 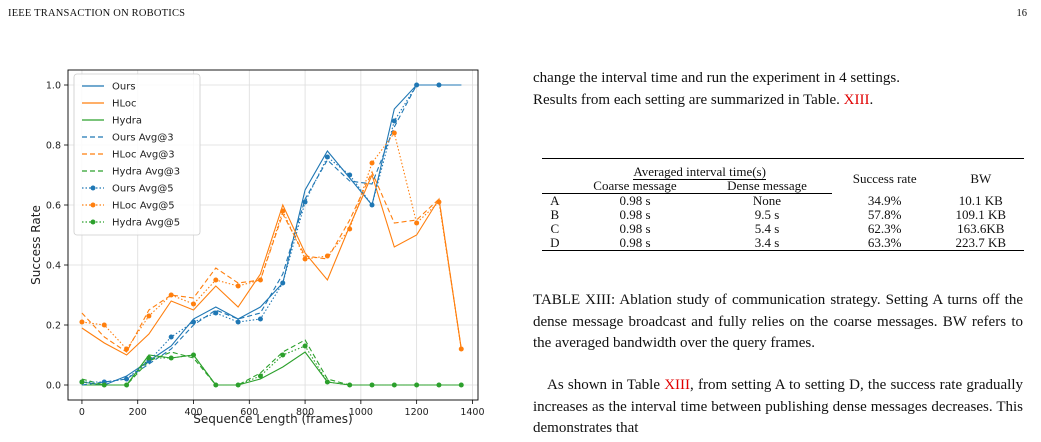 What do you see at coordinates (53, 326) in the screenshot?
I see `y-tick-label: 0.2` at bounding box center [53, 326].